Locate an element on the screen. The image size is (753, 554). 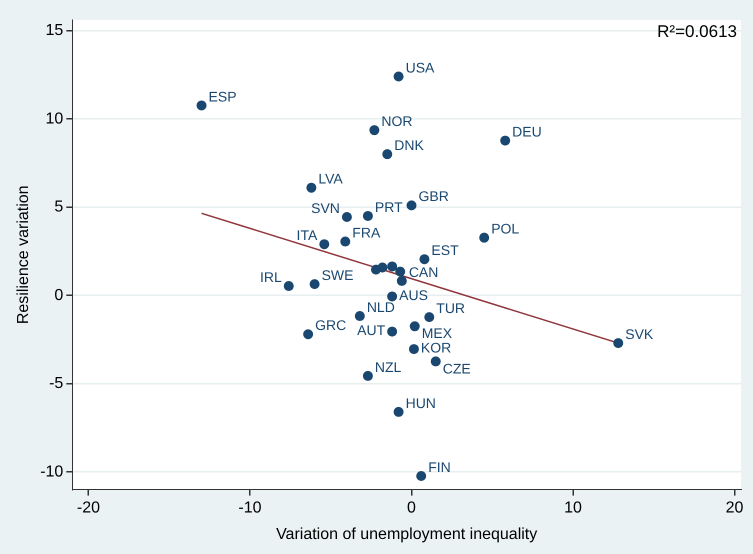
data-label: ITA is located at coordinates (307, 235).